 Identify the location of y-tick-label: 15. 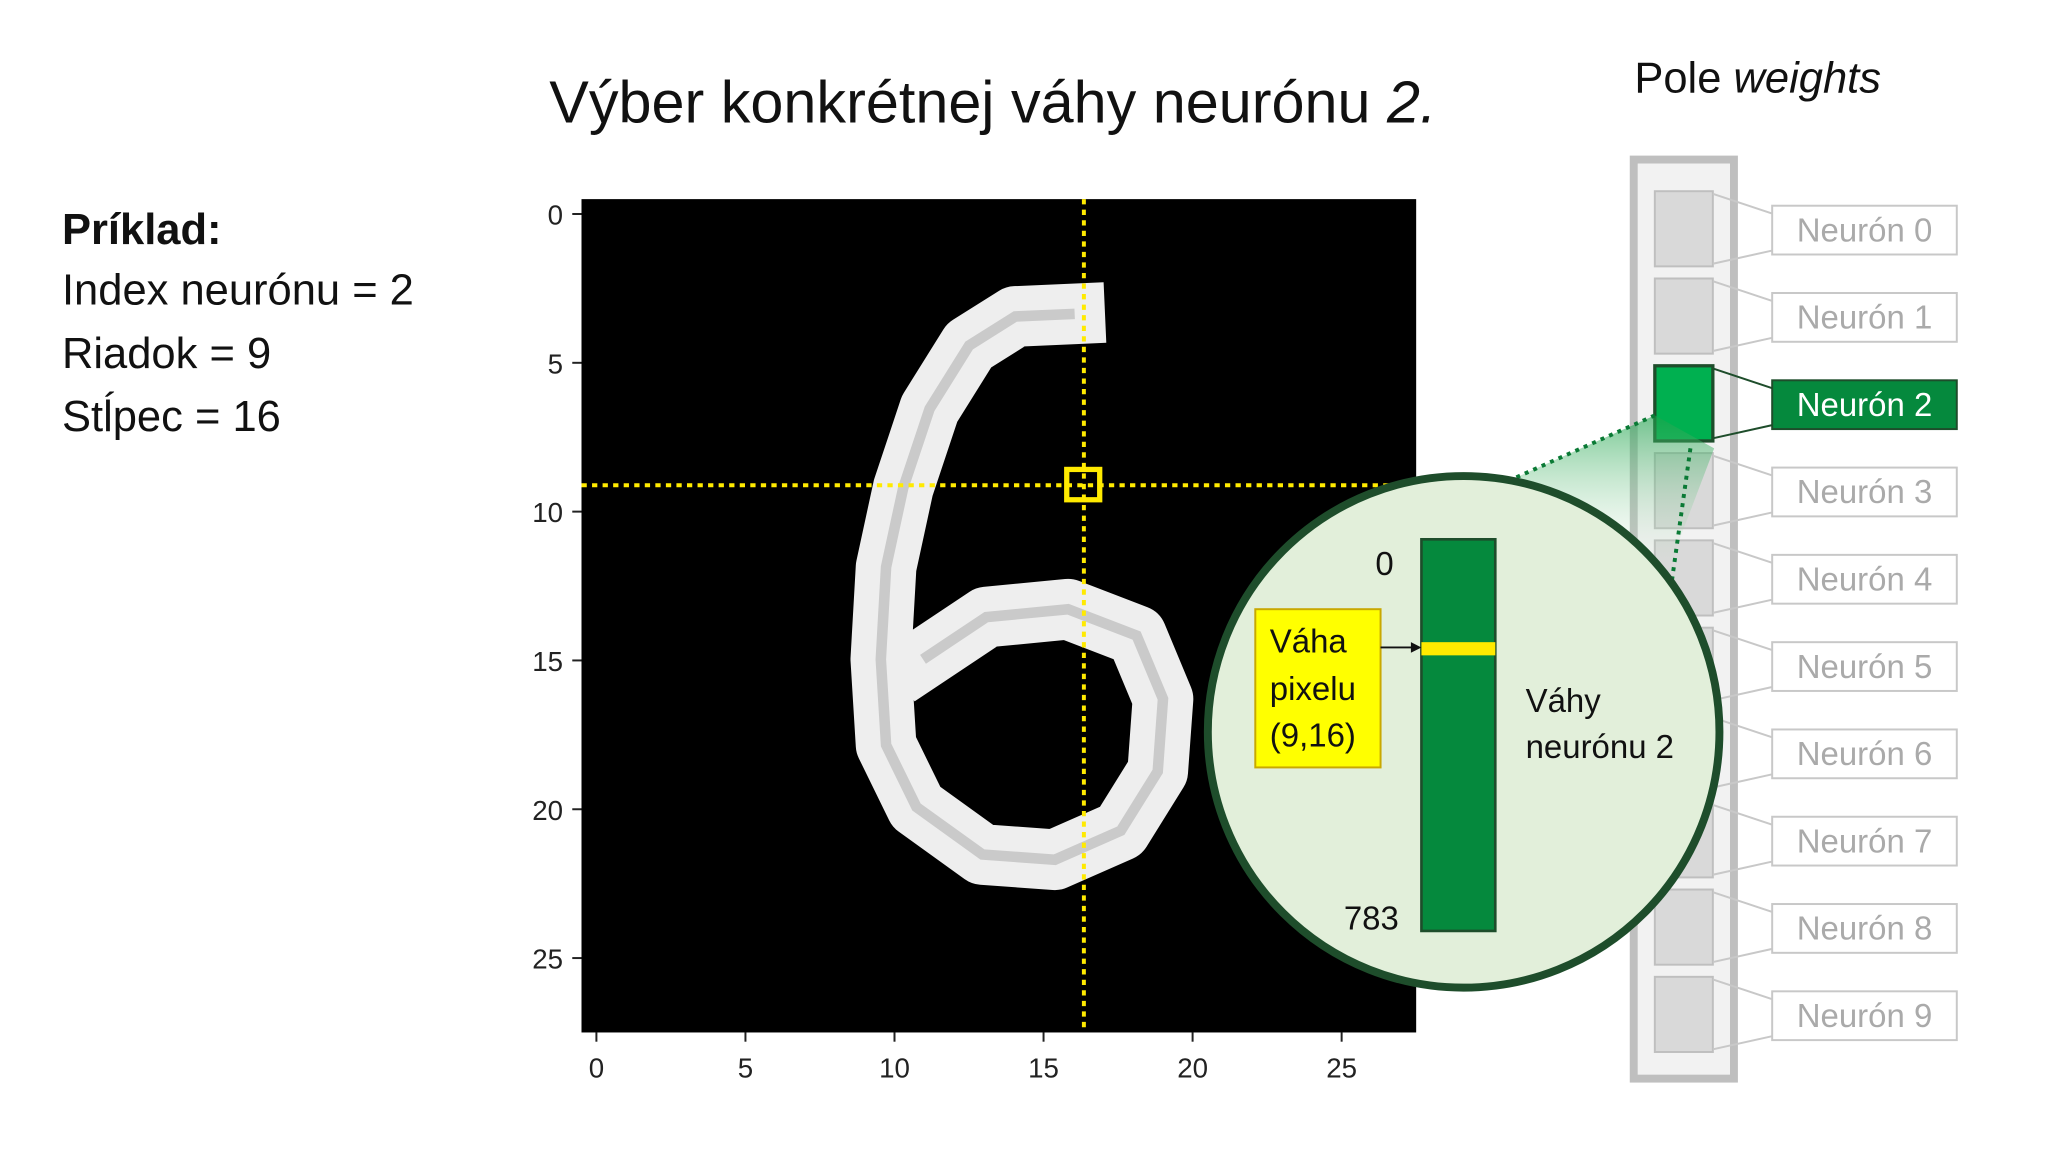
(547, 661).